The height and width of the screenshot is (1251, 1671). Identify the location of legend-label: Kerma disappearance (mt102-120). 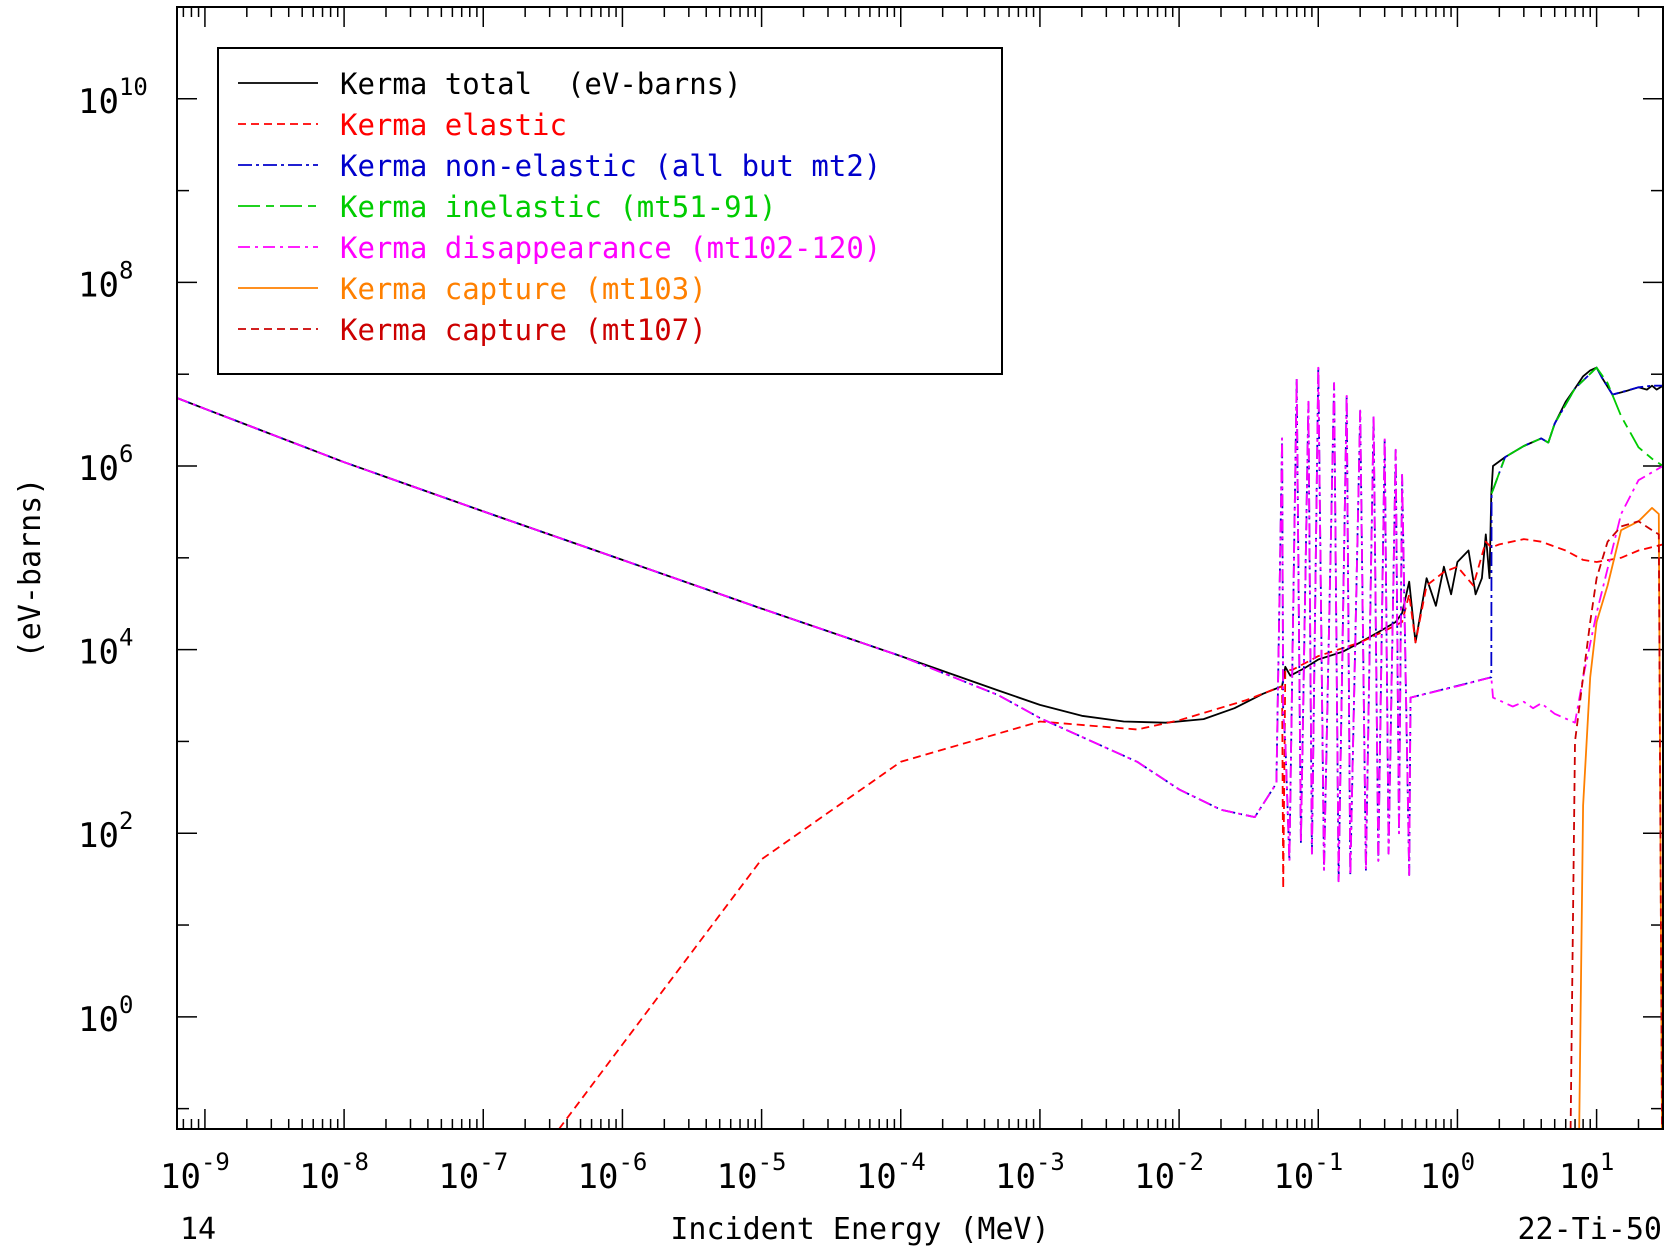
(610, 248).